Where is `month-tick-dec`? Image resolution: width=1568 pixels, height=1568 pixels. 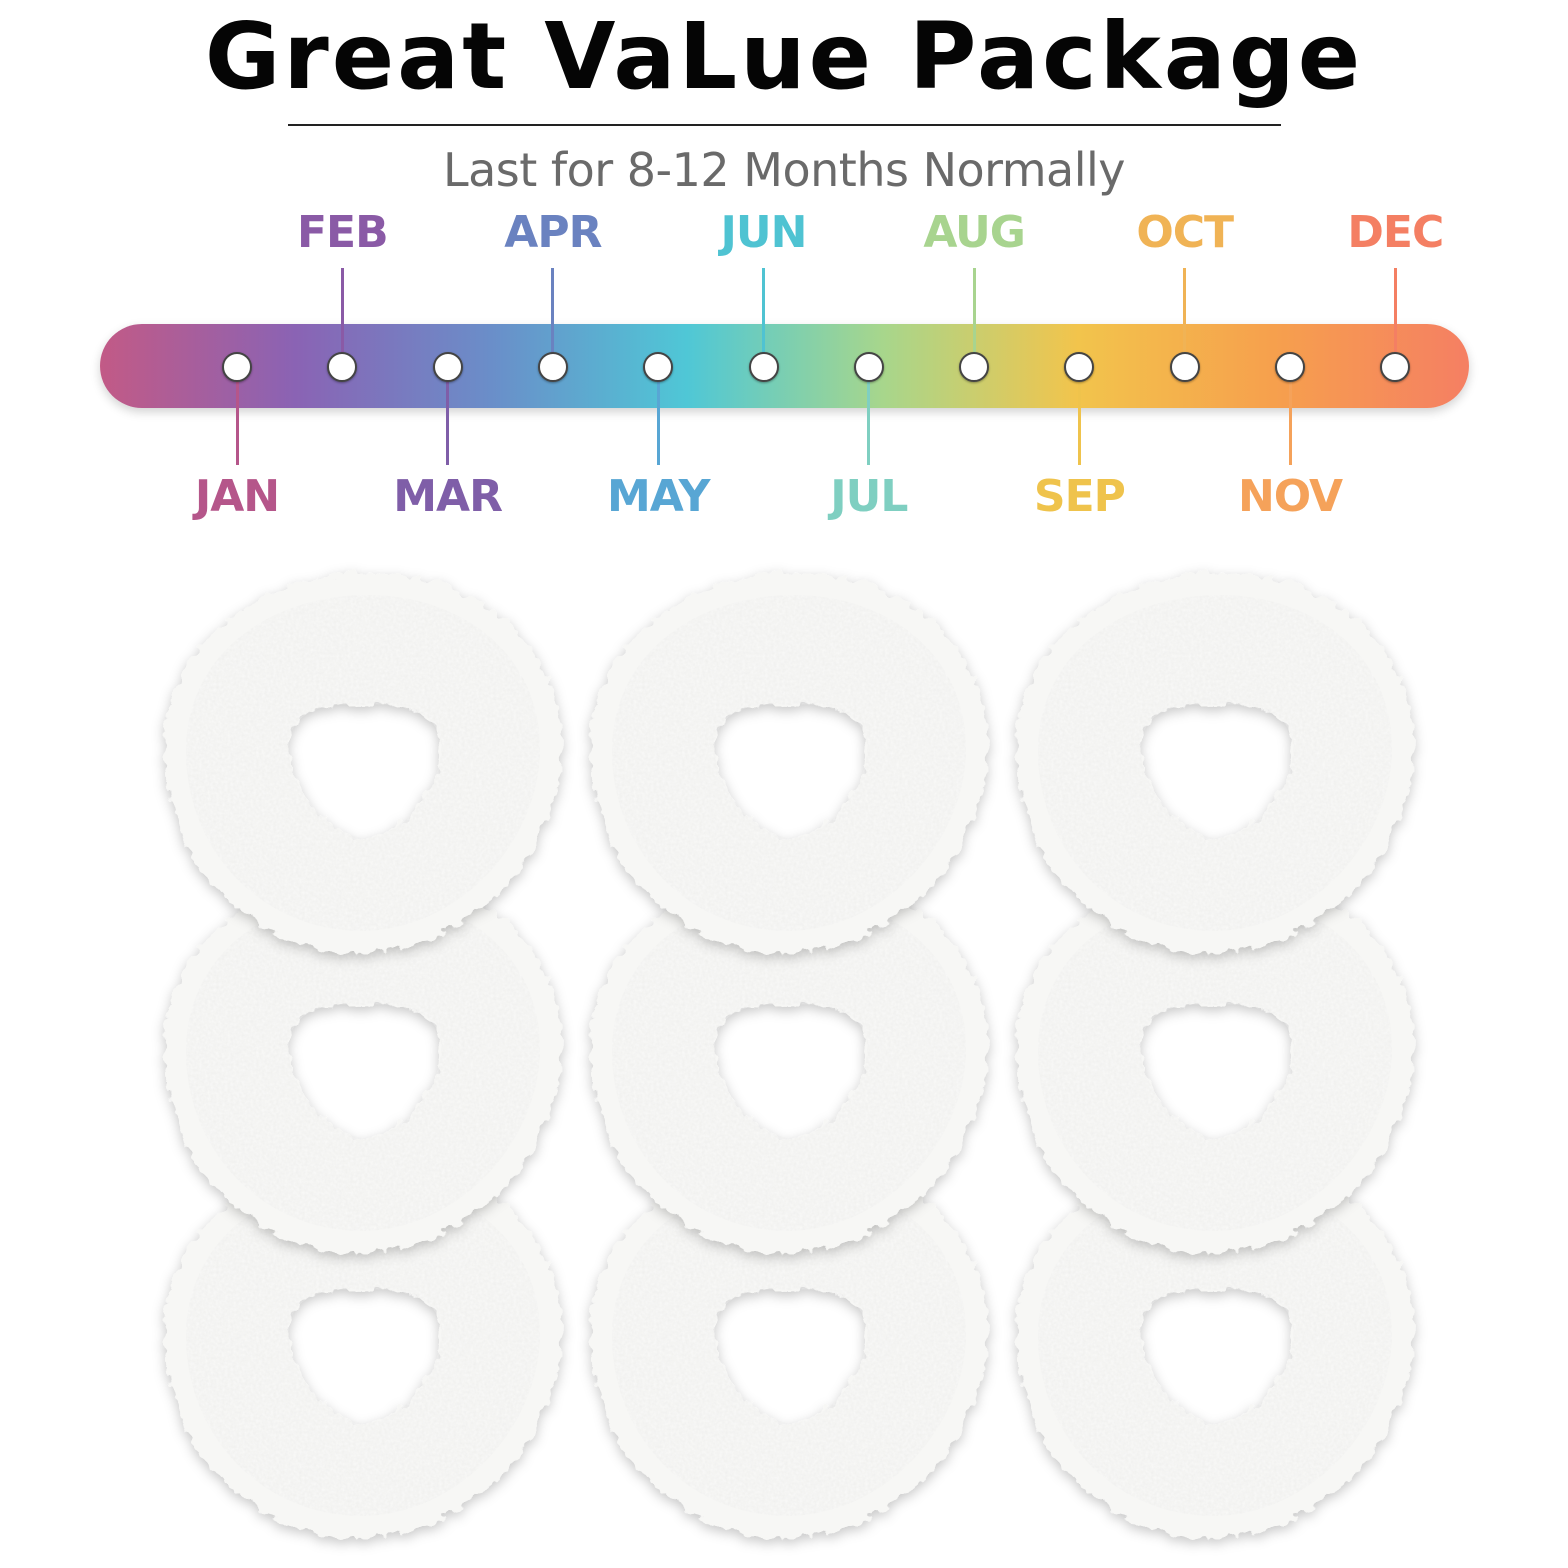 month-tick-dec is located at coordinates (1395, 317).